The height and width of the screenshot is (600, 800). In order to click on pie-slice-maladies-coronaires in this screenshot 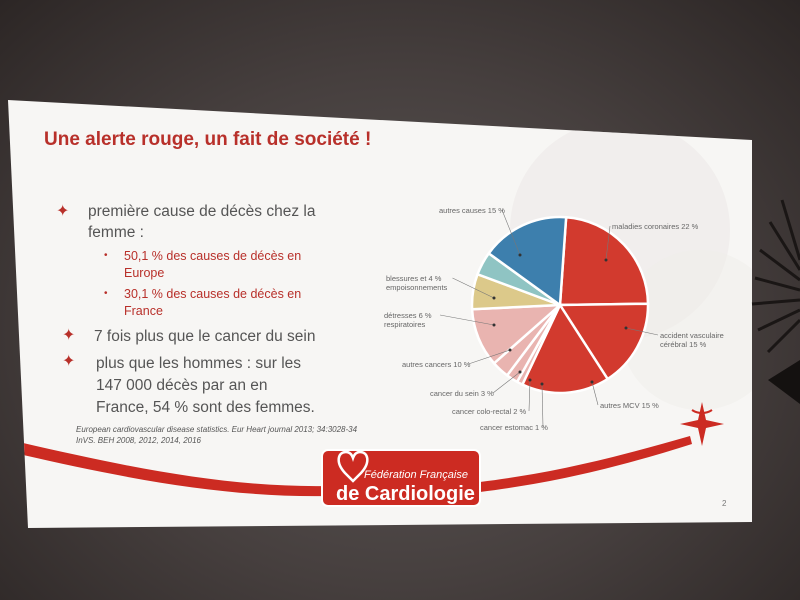, I will do `click(604, 261)`.